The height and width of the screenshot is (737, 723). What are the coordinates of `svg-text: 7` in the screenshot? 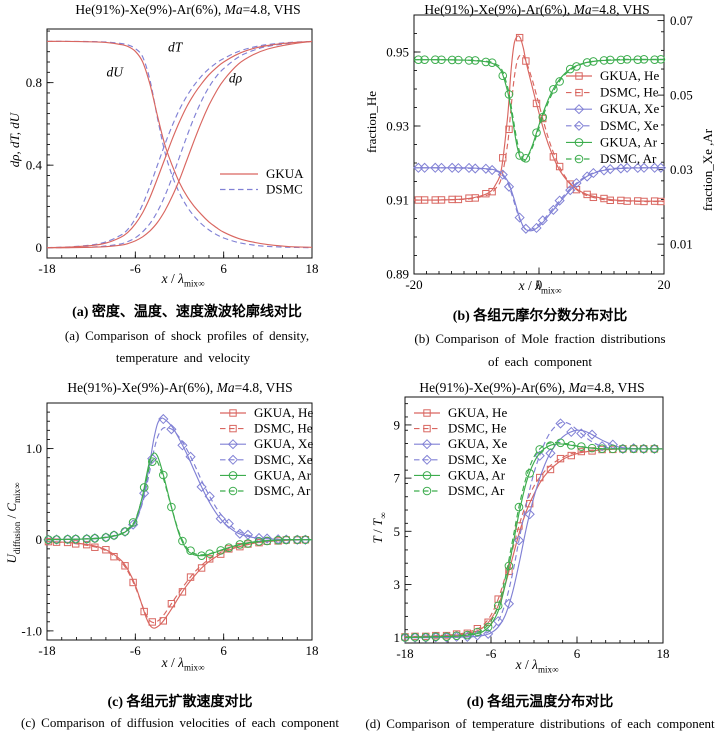 It's located at (397, 478).